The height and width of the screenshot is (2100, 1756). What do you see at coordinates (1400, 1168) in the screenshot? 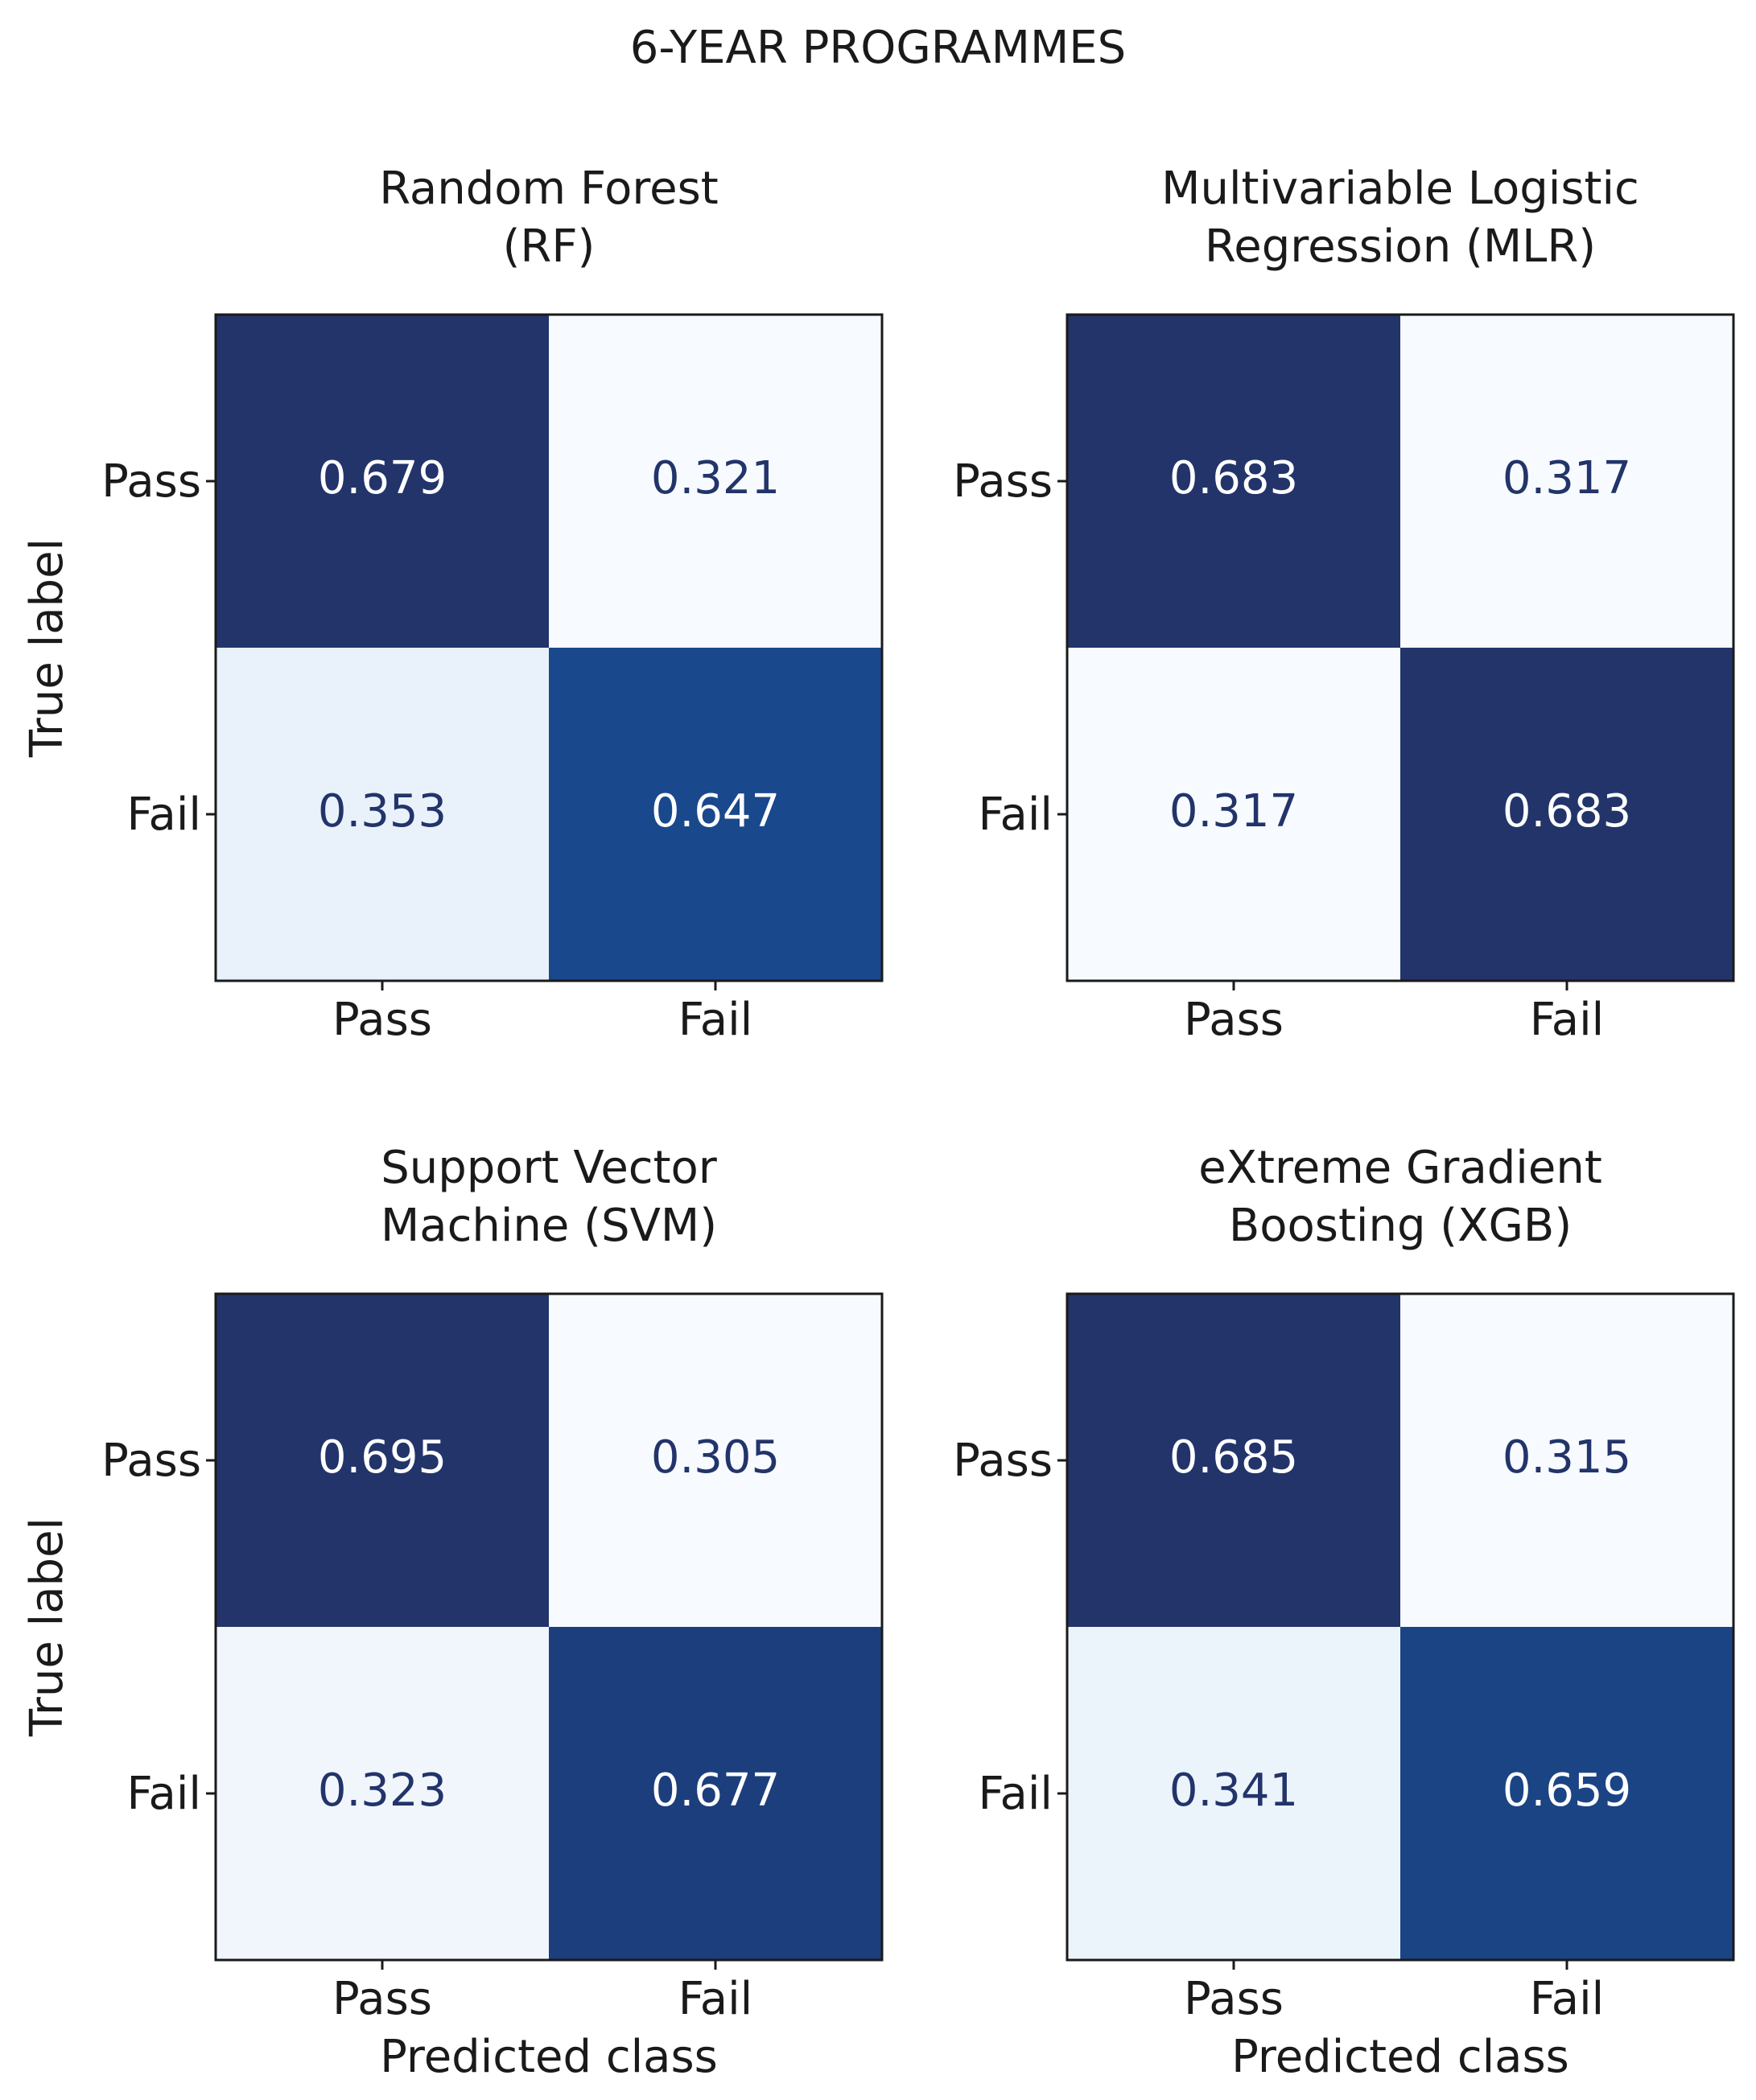
I see `subplot-title: eXtreme Gradient` at bounding box center [1400, 1168].